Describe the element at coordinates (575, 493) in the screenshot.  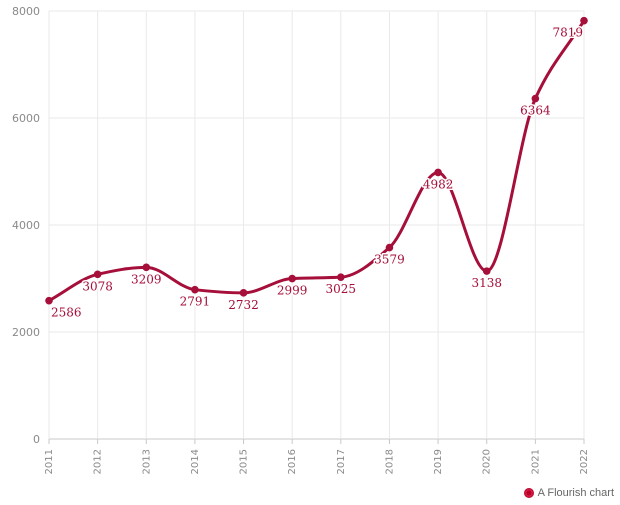
I see `credit-label: A Flourish chart` at that location.